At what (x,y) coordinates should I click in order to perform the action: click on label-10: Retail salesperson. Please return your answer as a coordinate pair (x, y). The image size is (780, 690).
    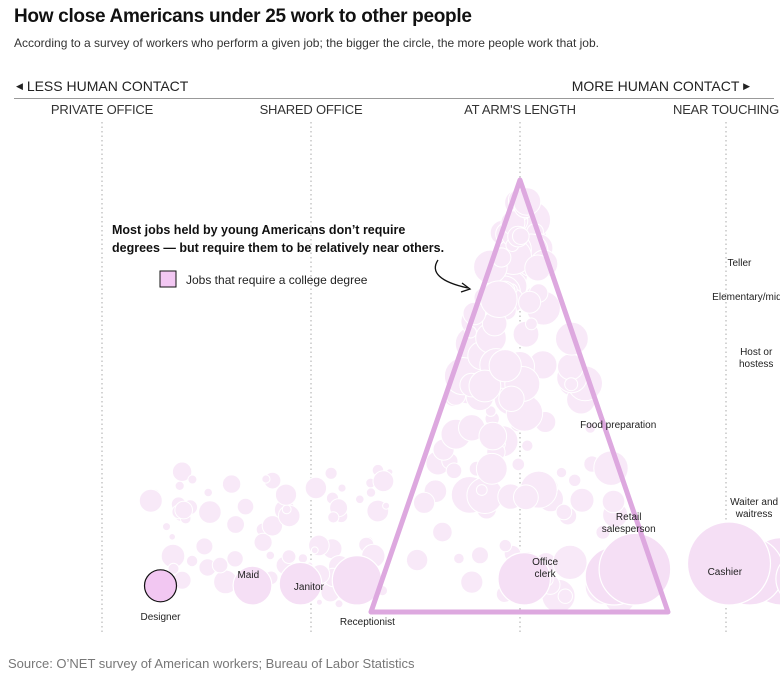
    Looking at the image, I should click on (629, 523).